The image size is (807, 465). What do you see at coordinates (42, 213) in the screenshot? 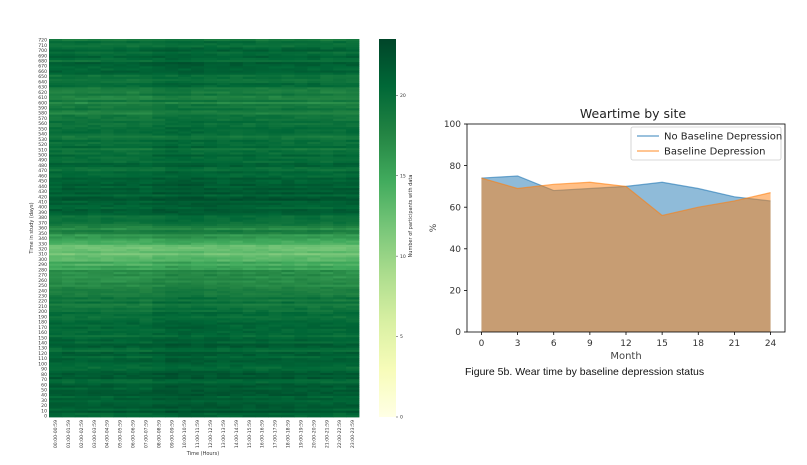
I see `heatmap-y-tick-label: 390` at bounding box center [42, 213].